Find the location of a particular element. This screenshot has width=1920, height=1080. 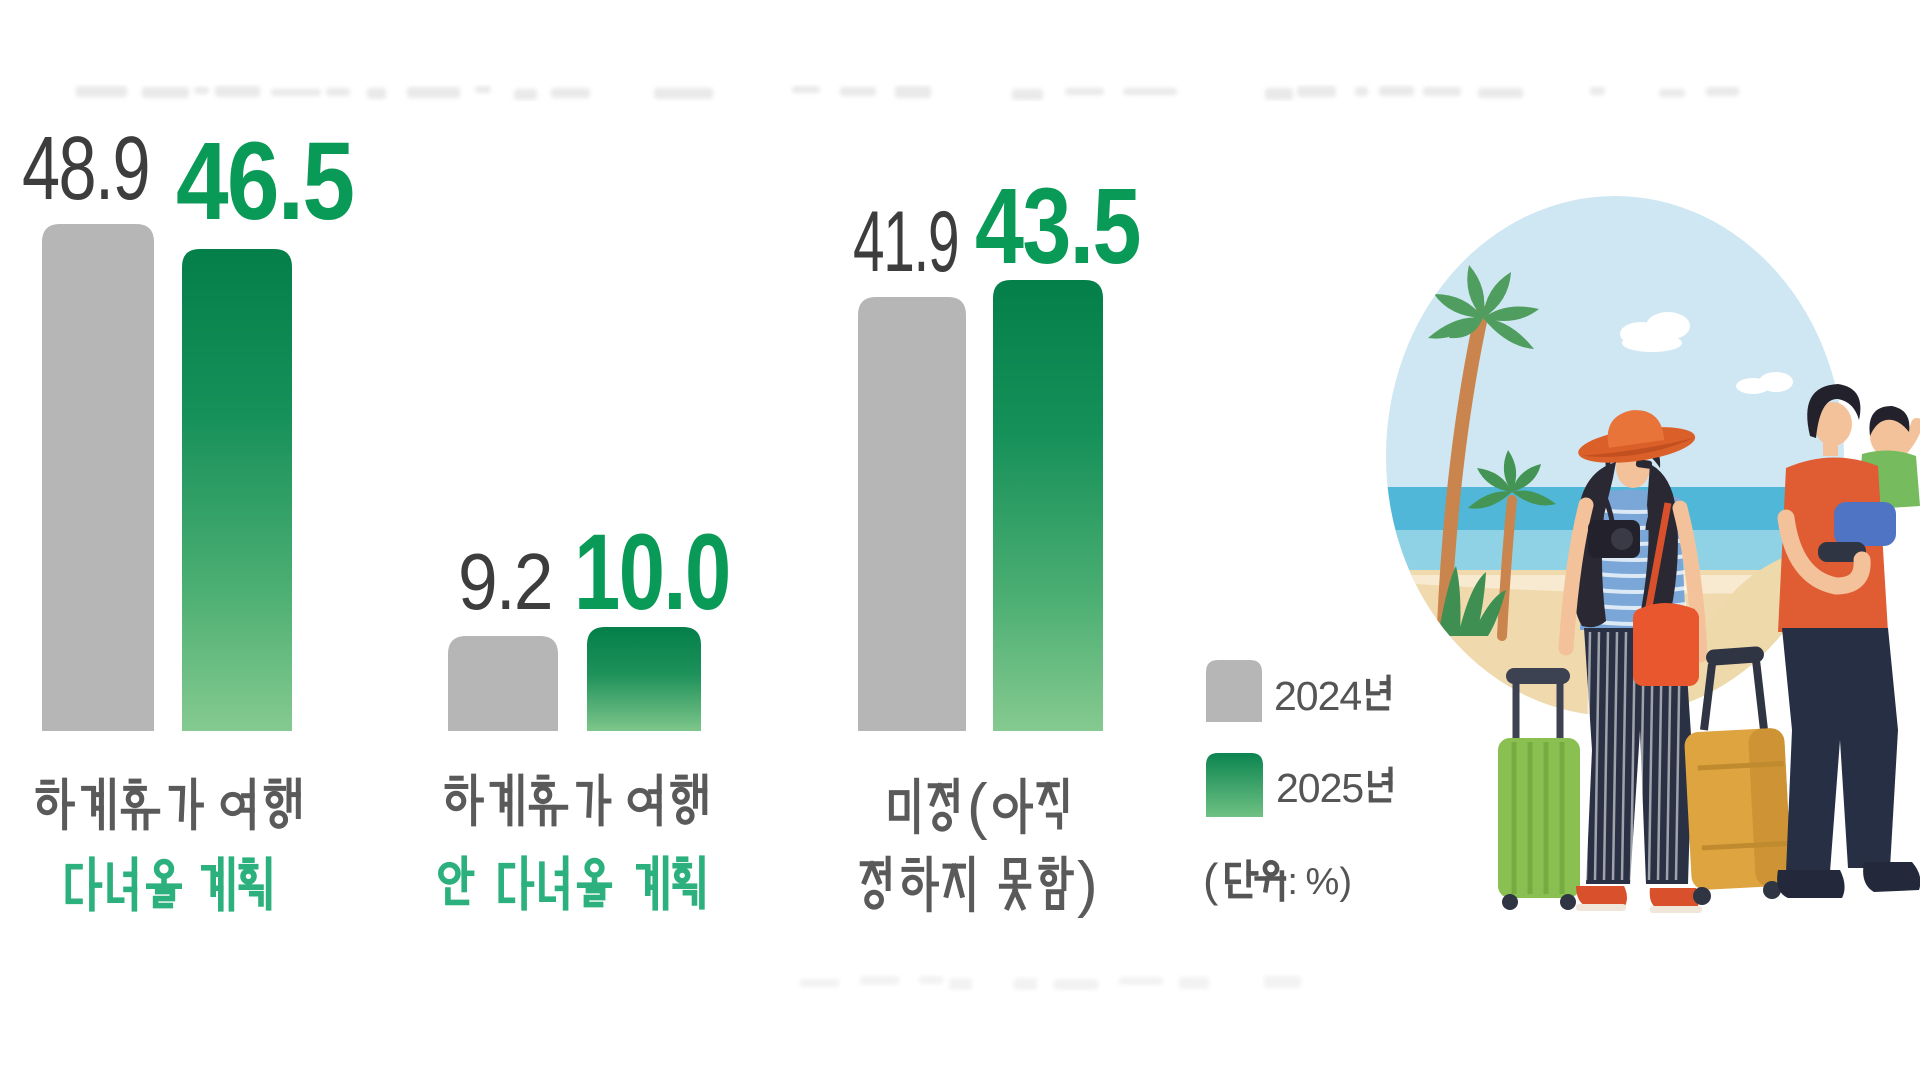

svg-text:: %): : %) is located at coordinates (1319, 882).